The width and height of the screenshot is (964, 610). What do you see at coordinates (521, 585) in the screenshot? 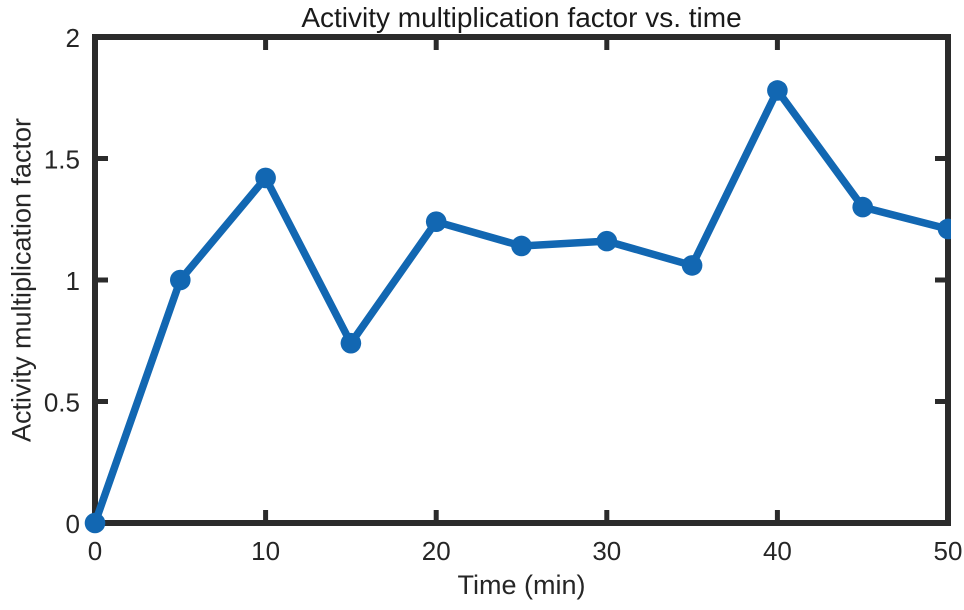
I see `x-axis-label: Time (min)` at bounding box center [521, 585].